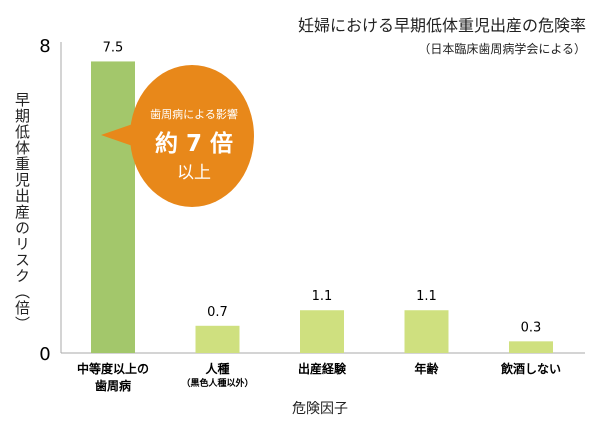 The height and width of the screenshot is (430, 600). What do you see at coordinates (441, 25) in the screenshot?
I see `chart-title: 妊婦における早期低体重児出産の危険率` at bounding box center [441, 25].